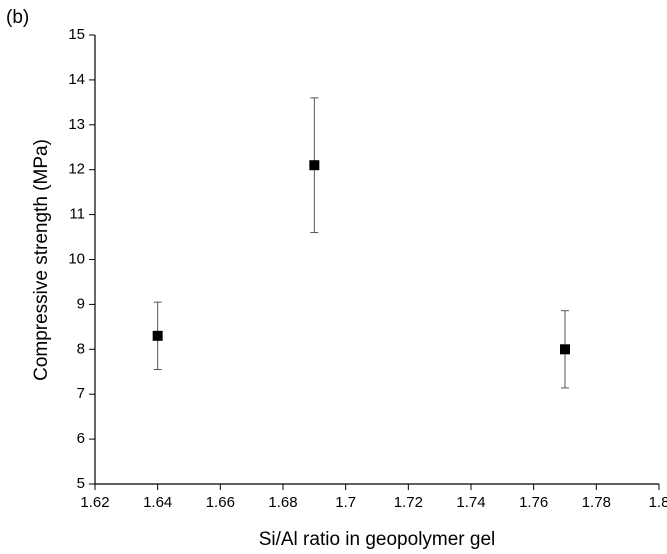 This screenshot has width=667, height=554. I want to click on y-tick-label: 7, so click(81, 393).